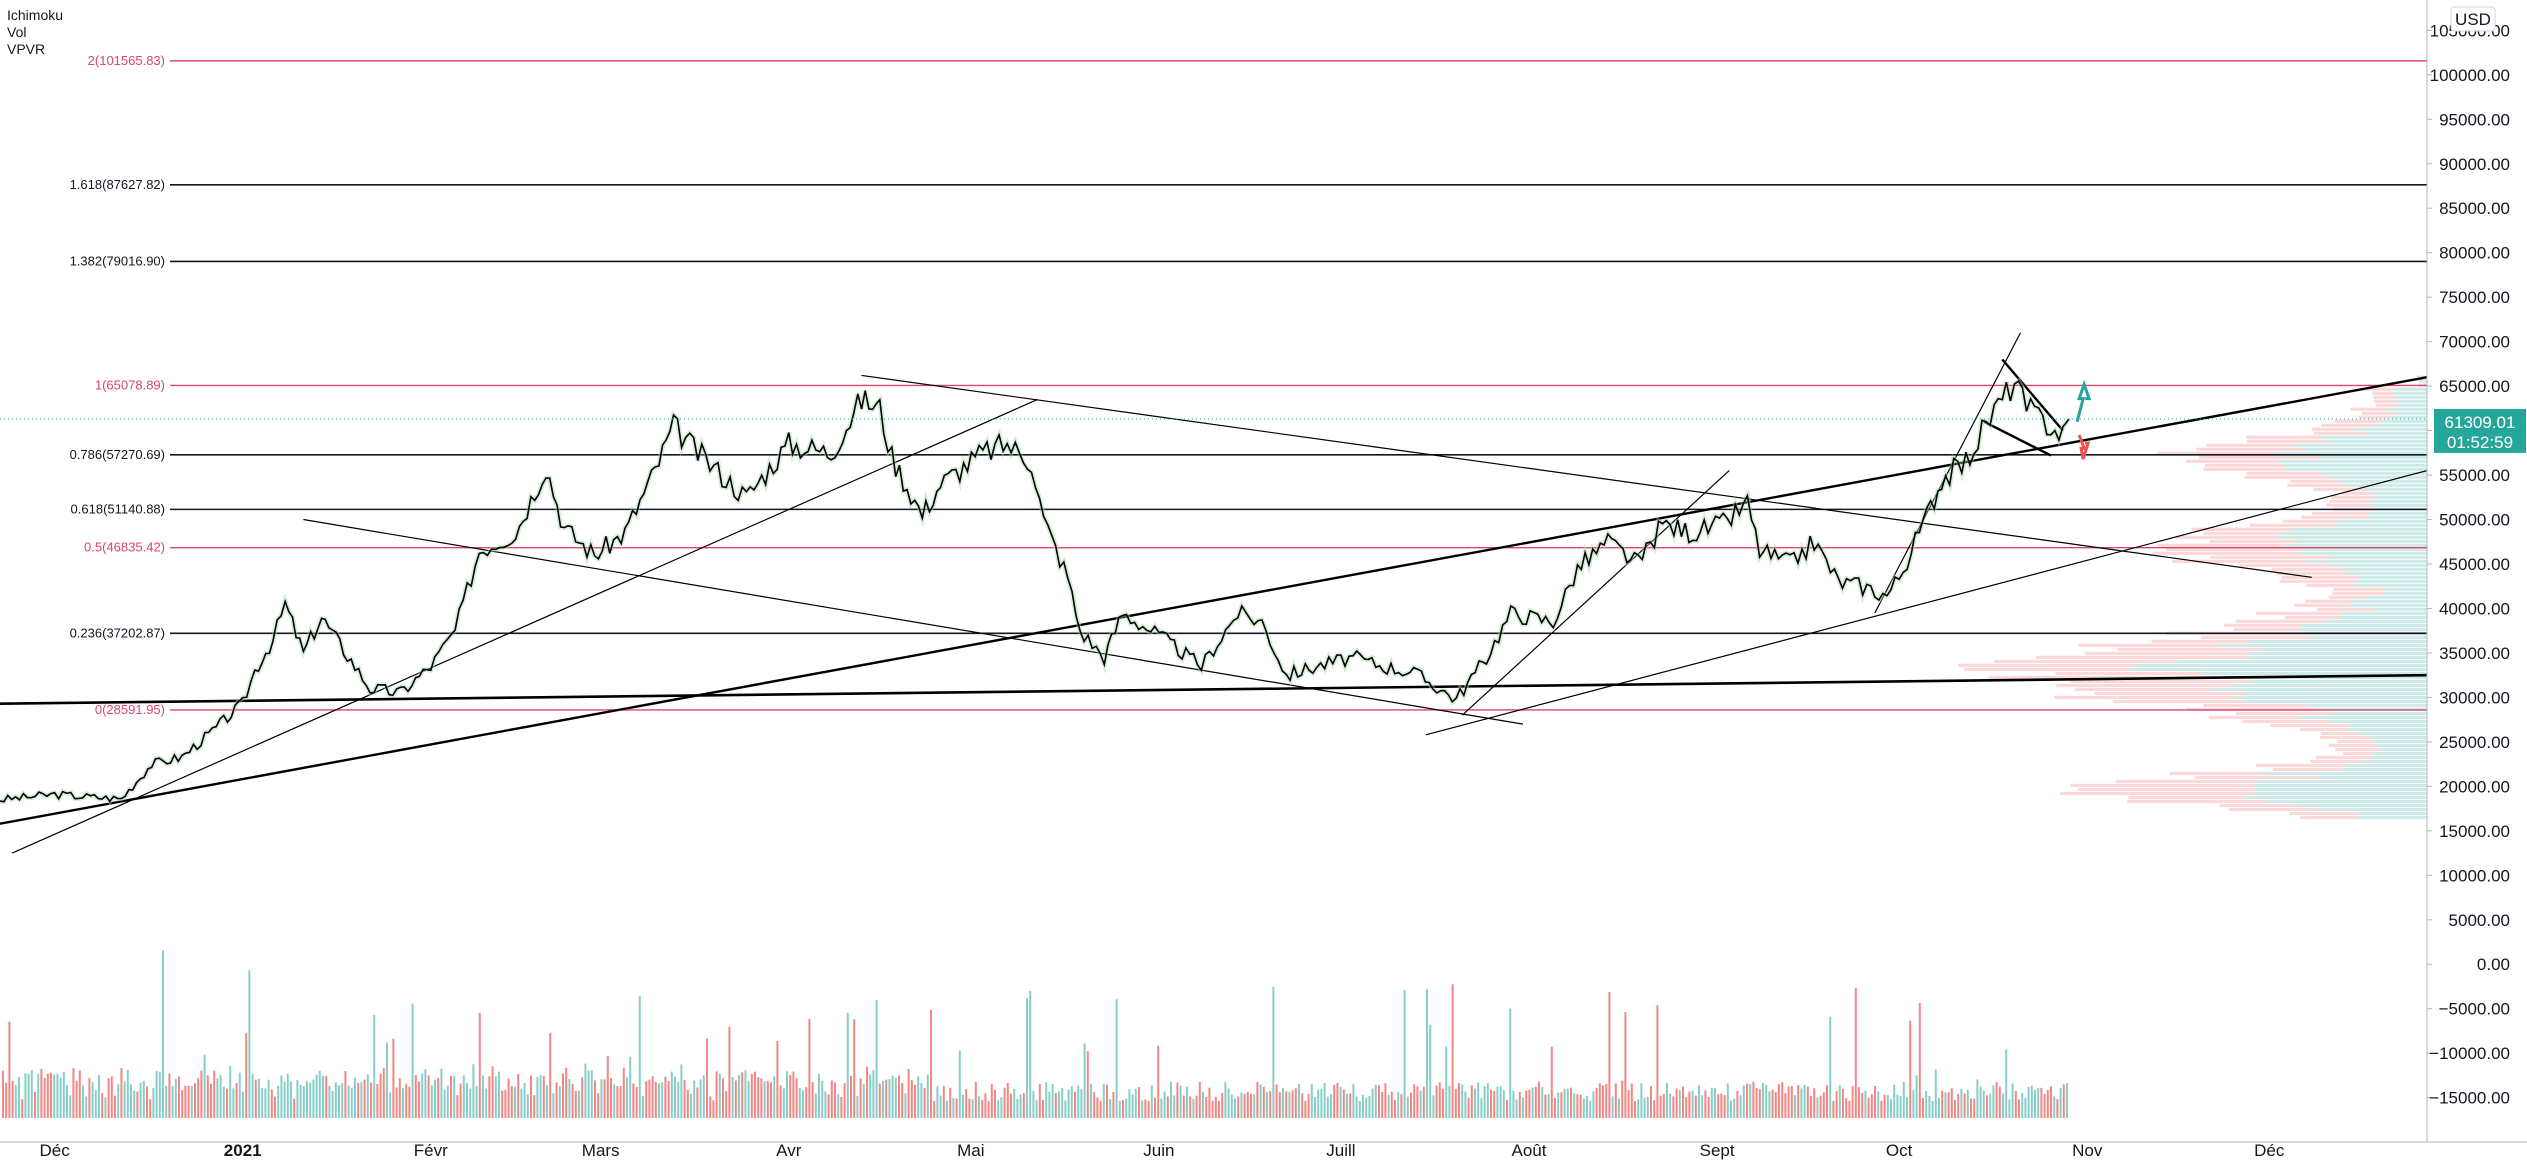 The height and width of the screenshot is (1162, 2527). Describe the element at coordinates (26, 49) in the screenshot. I see `indicator-vpvr: VPVR` at that location.